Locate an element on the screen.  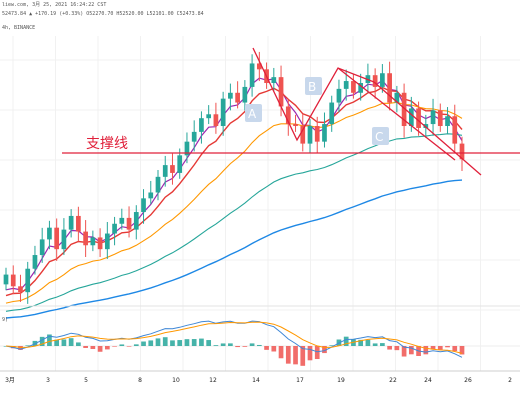
x-tick-label: 14 is located at coordinates (256, 380).